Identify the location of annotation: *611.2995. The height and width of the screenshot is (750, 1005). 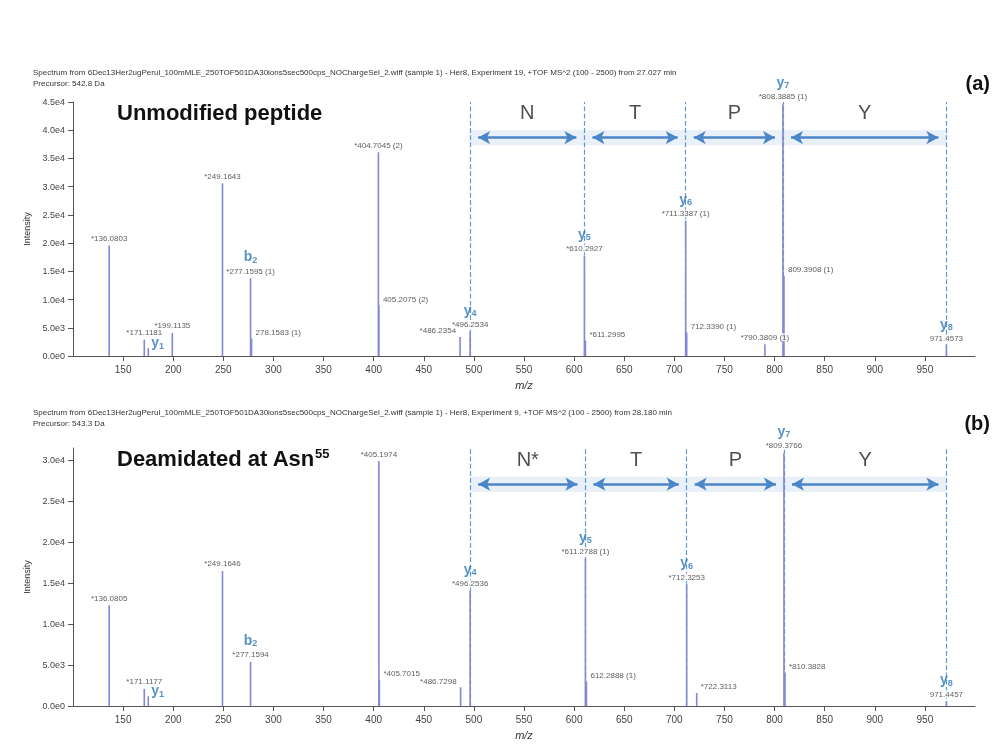
(607, 335).